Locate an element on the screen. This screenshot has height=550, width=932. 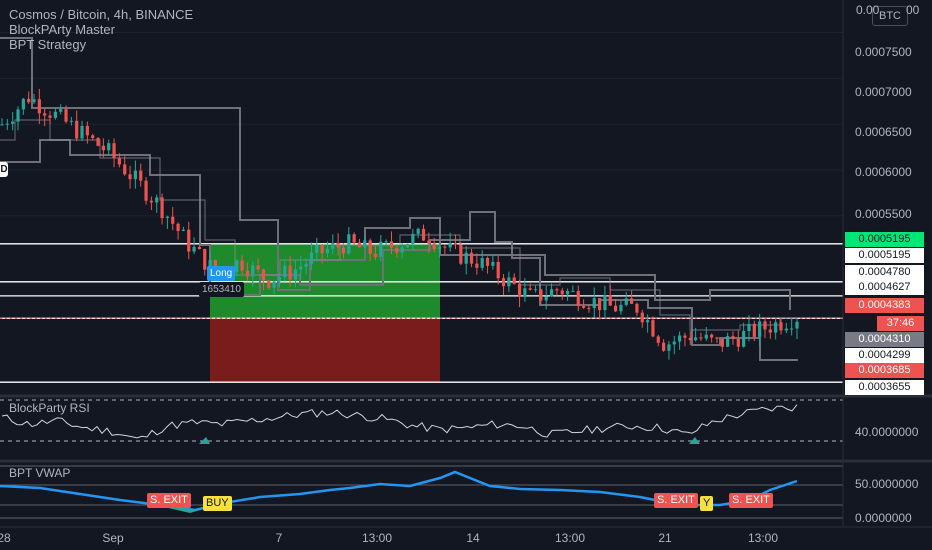
axis-label-4: 0.0005500 is located at coordinates (883, 214).